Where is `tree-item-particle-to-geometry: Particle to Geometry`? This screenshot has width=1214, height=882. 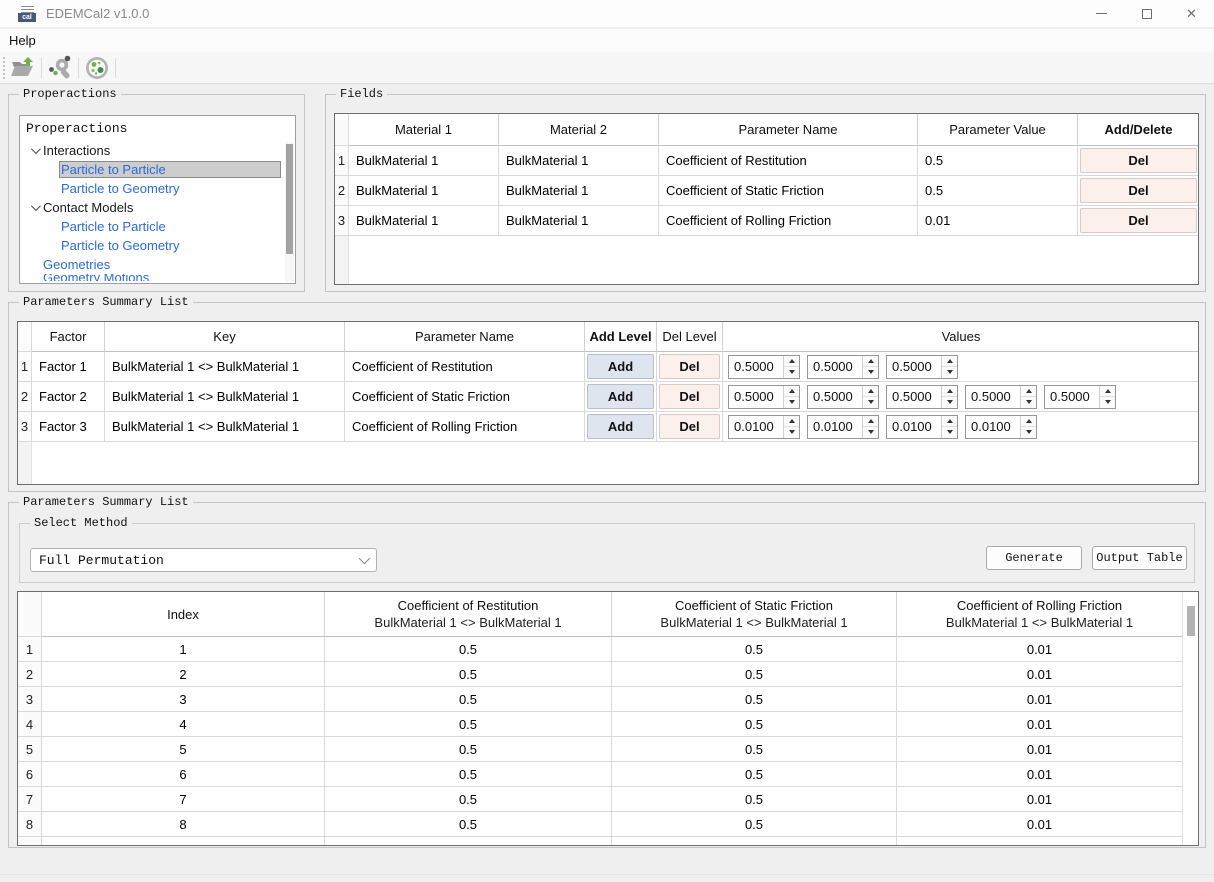 tree-item-particle-to-geometry: Particle to Geometry is located at coordinates (157, 245).